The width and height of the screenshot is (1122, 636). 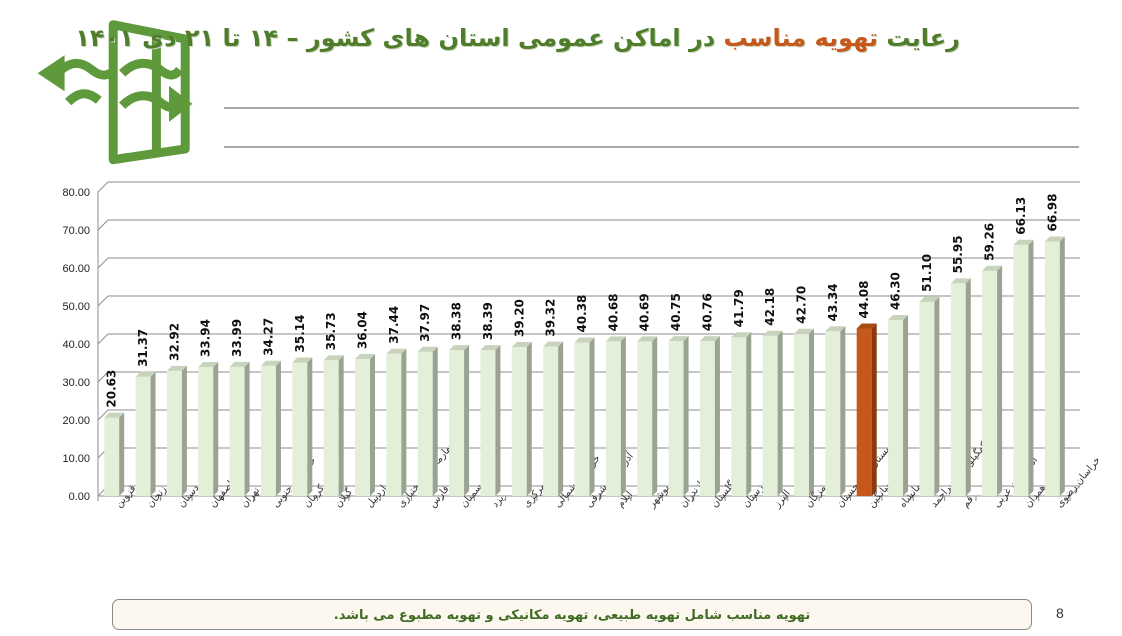 What do you see at coordinates (237, 338) in the screenshot?
I see `value-label: 33.99` at bounding box center [237, 338].